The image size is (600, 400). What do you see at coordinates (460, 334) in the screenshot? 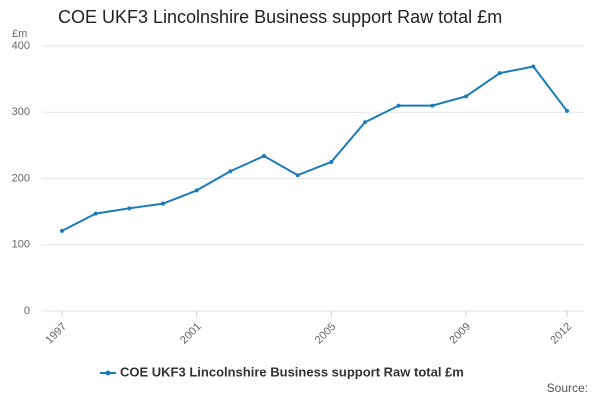
I see `x-tick-label: 2009` at bounding box center [460, 334].